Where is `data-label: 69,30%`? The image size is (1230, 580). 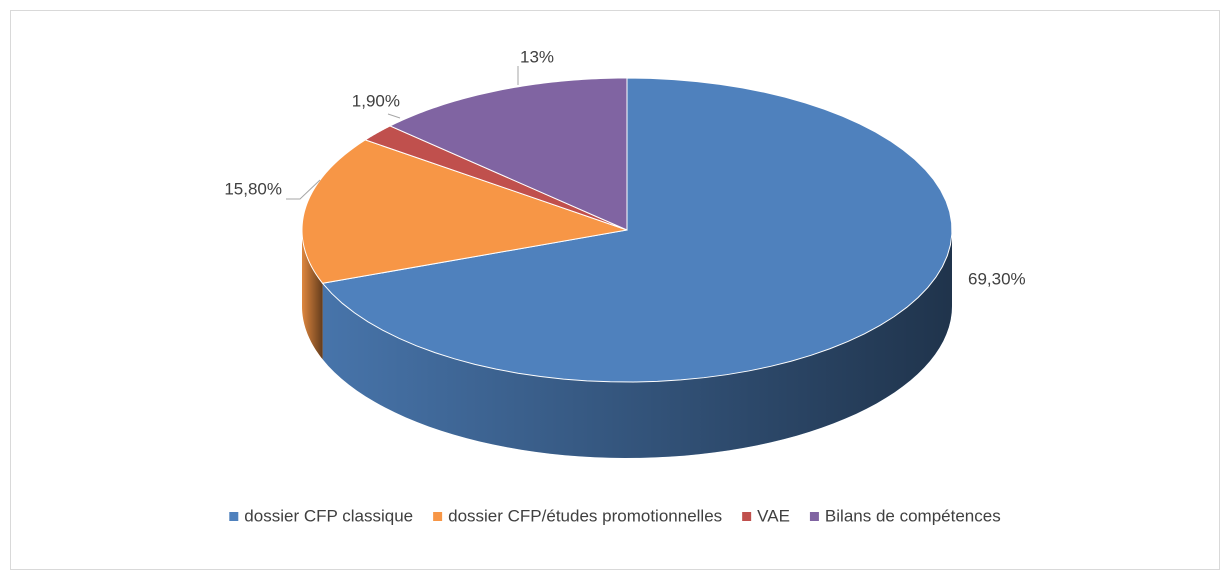 data-label: 69,30% is located at coordinates (997, 278).